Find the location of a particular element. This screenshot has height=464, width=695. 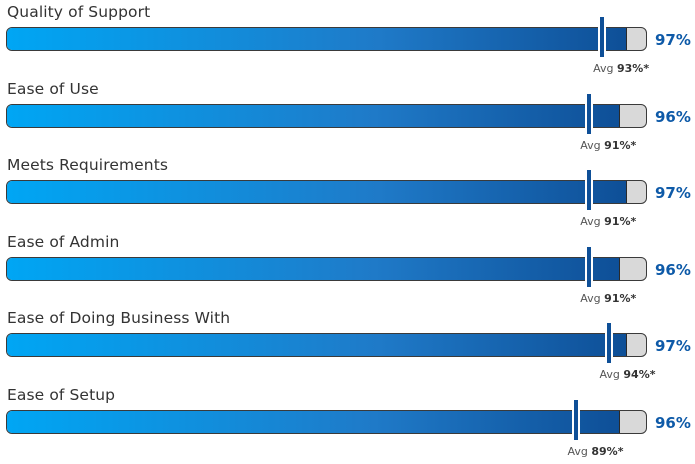

avg-value: 94% is located at coordinates (636, 374).